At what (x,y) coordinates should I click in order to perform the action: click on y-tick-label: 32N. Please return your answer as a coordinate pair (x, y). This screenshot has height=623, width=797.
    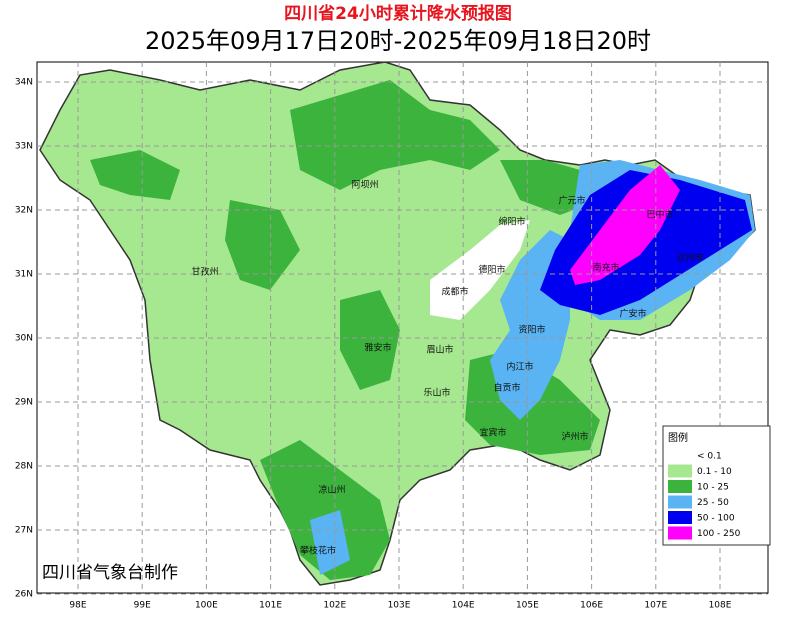
    Looking at the image, I should click on (24, 211).